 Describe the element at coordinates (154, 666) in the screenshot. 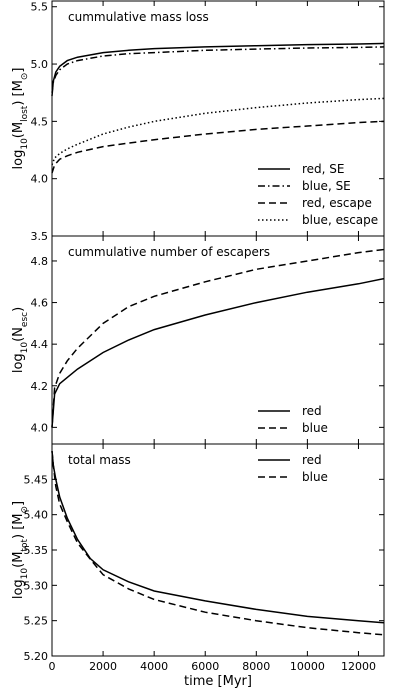

I see `x-tick-label: 4000` at that location.